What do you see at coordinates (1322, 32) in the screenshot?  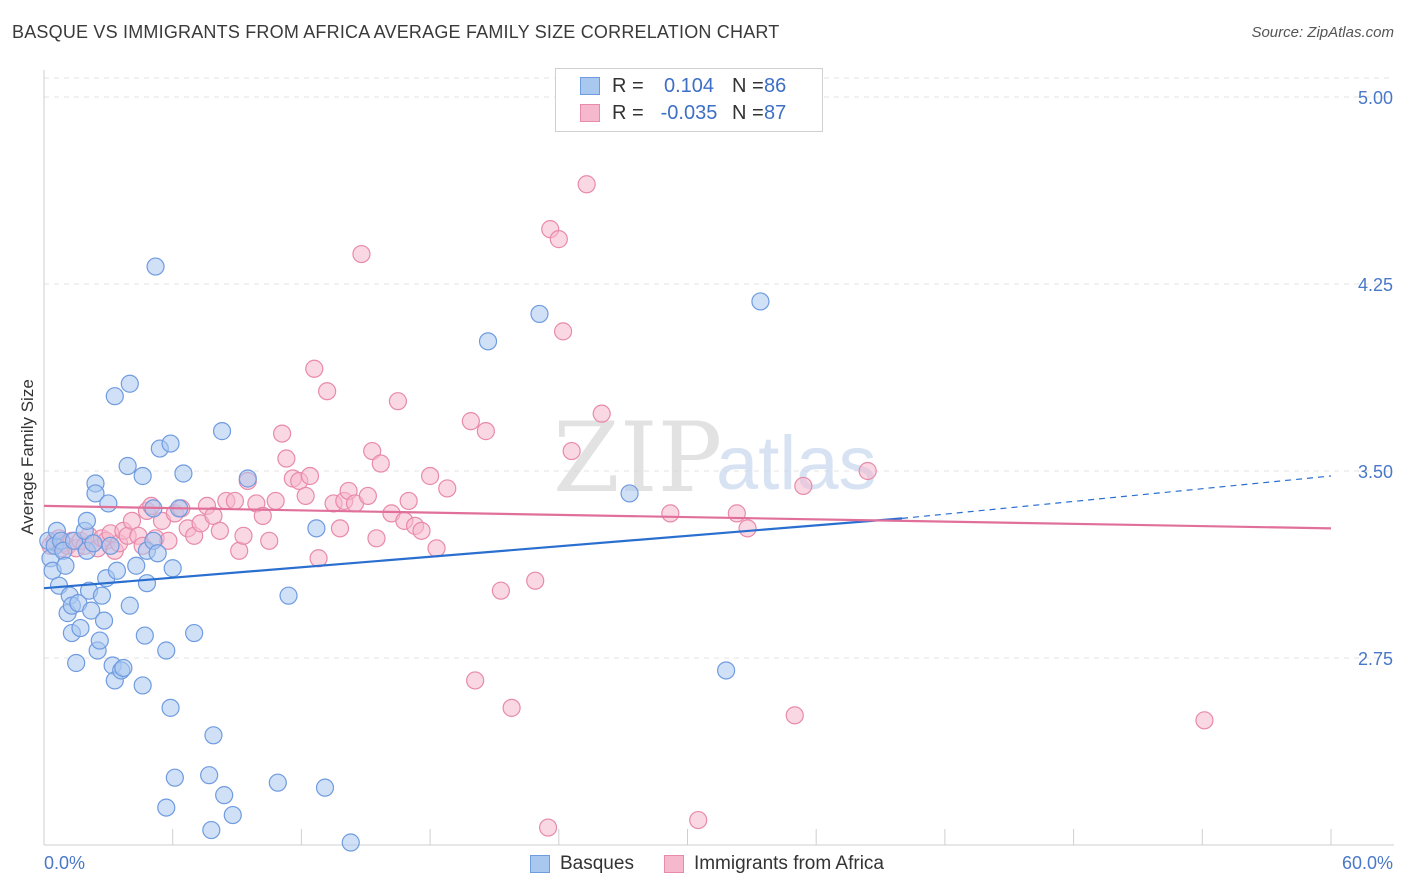 I see `source-label: Source: ZipAtlas.com` at bounding box center [1322, 32].